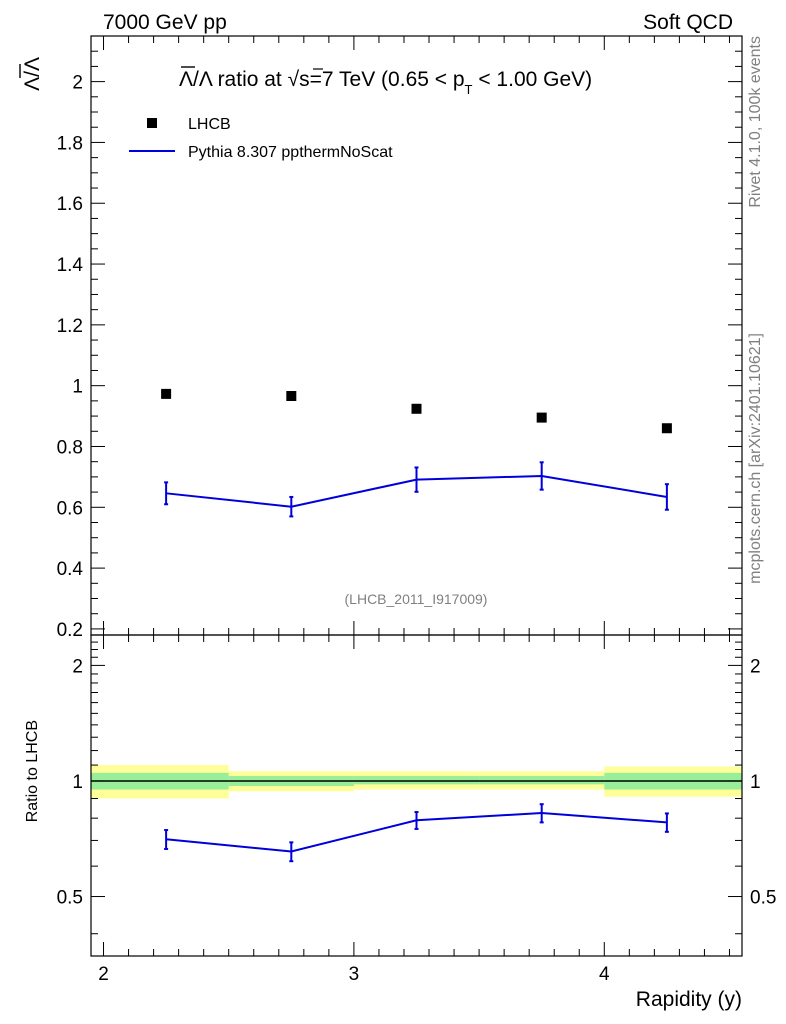 This screenshot has width=786, height=1024. What do you see at coordinates (416, 599) in the screenshot?
I see `analysis-id: (LHCB_2011_I917009)` at bounding box center [416, 599].